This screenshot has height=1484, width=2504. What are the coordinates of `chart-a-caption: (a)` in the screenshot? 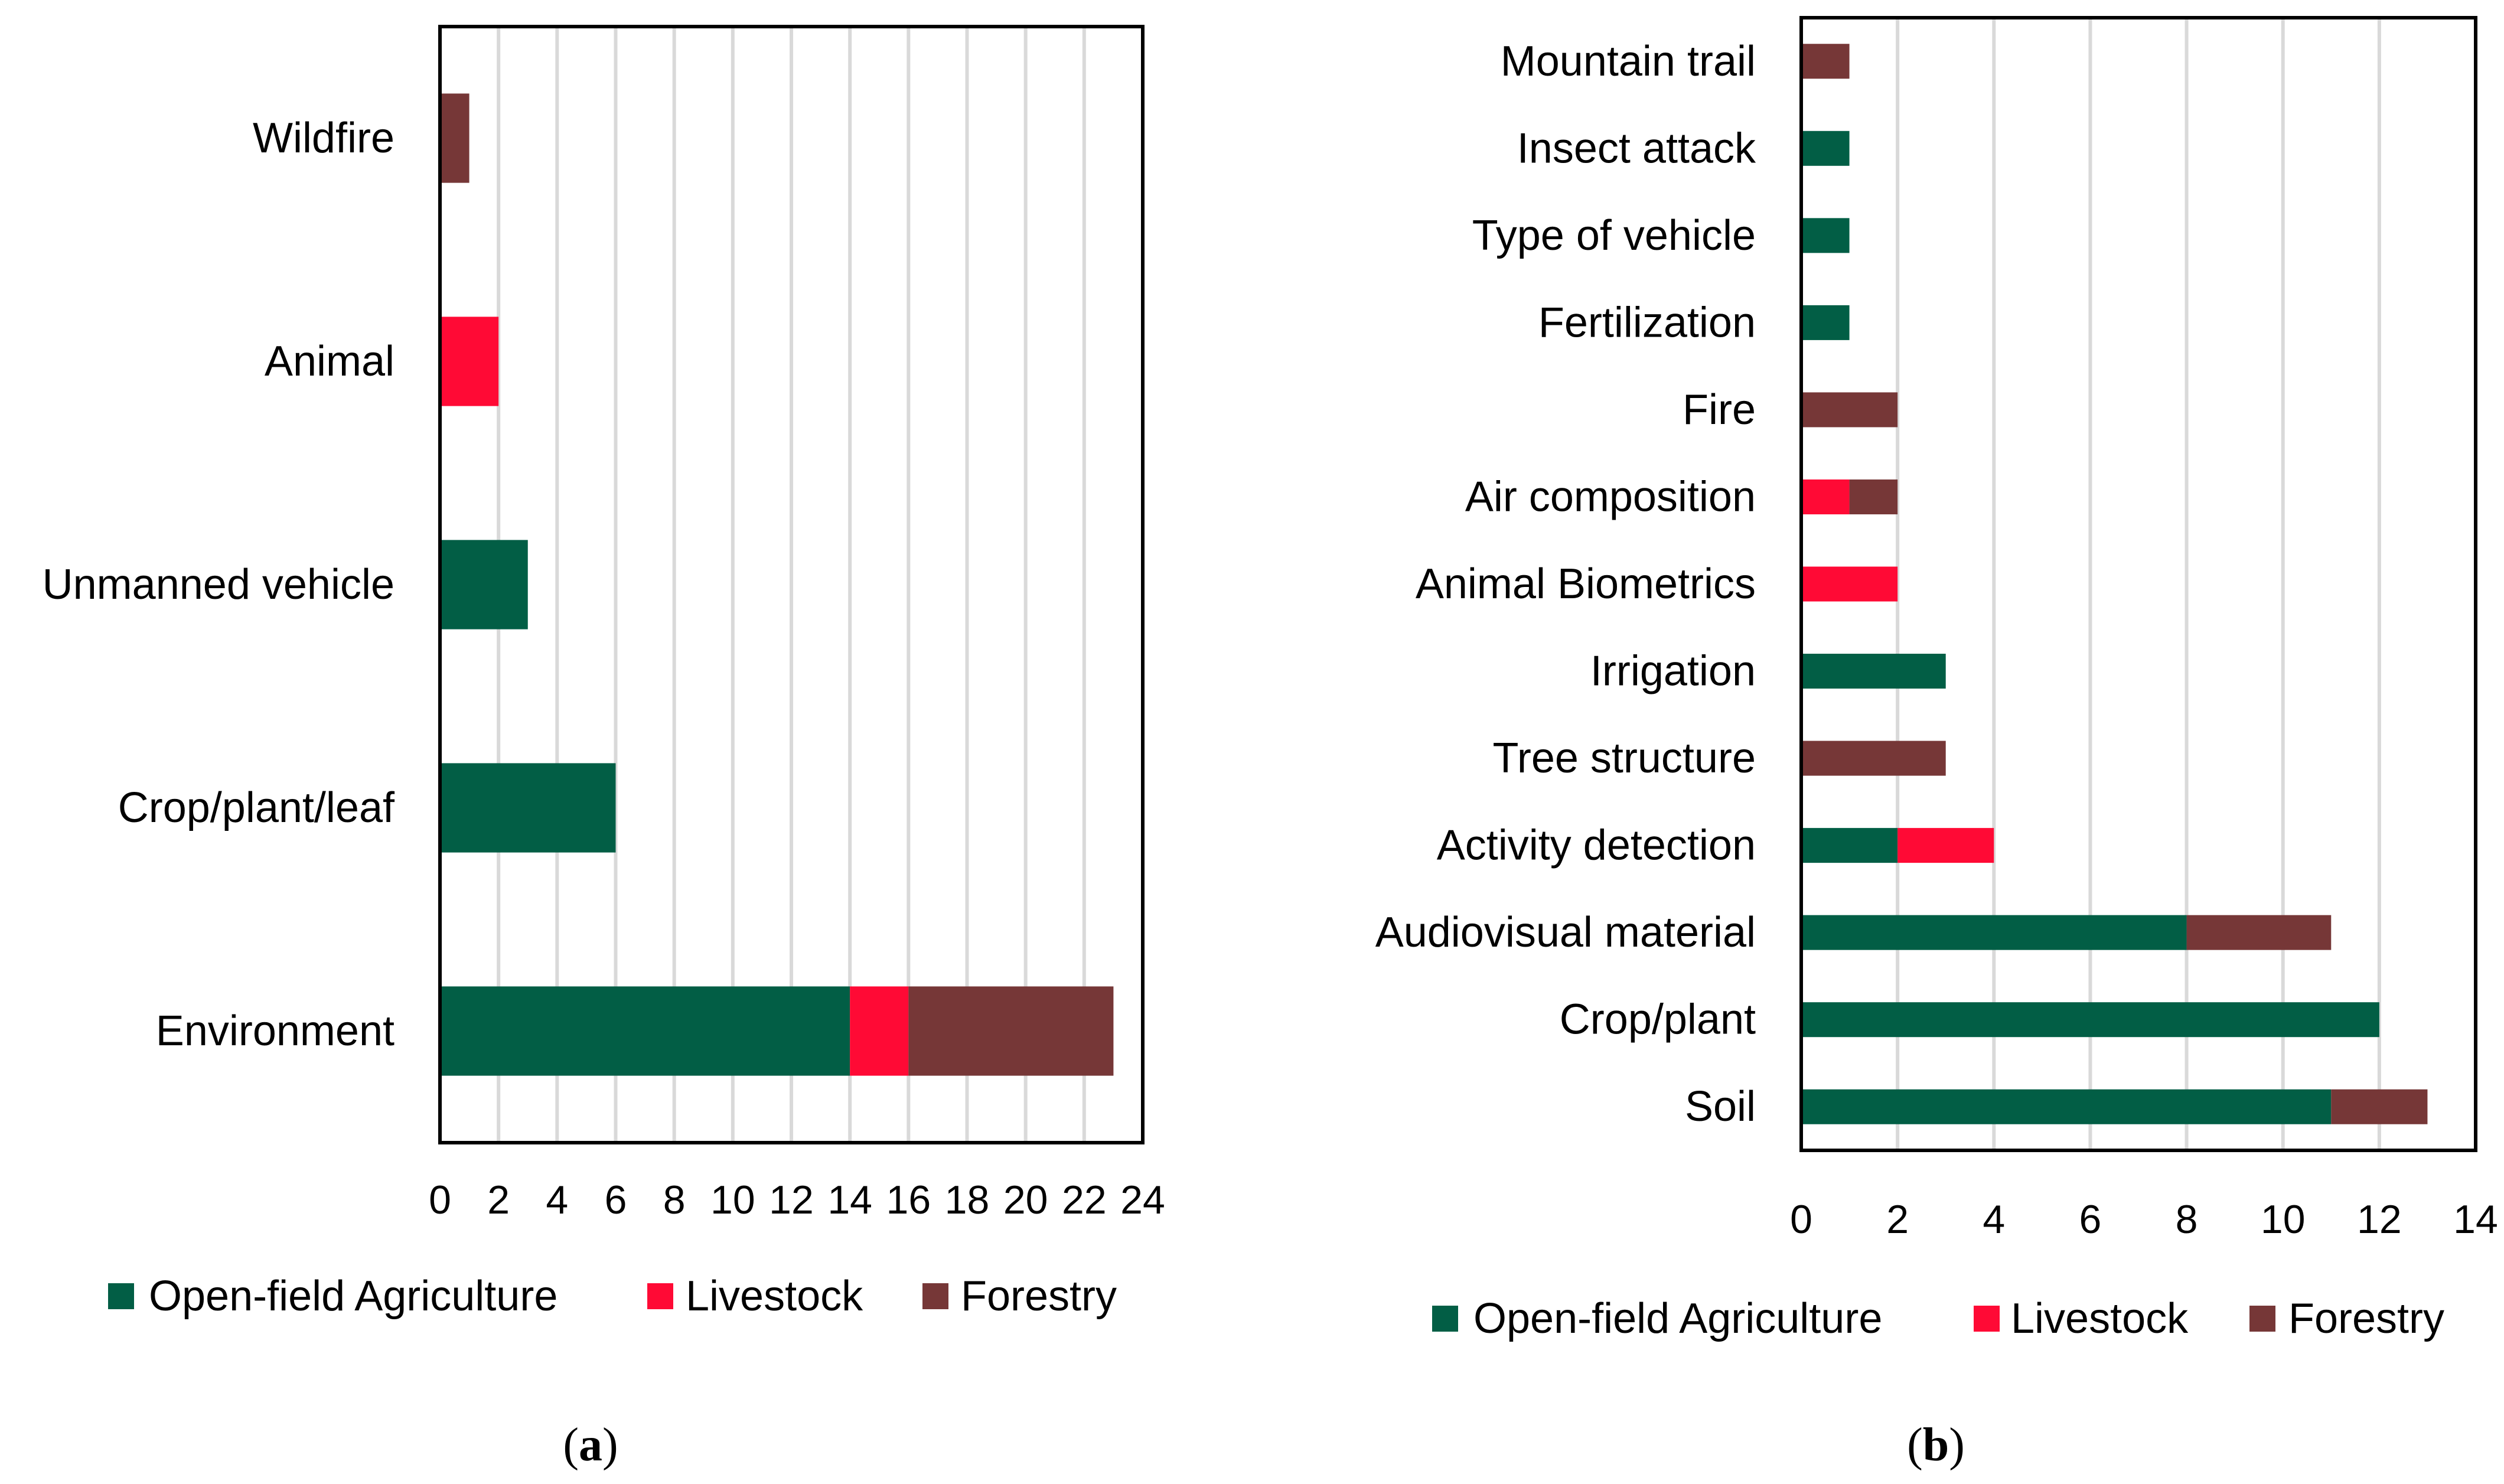 It's located at (590, 1445).